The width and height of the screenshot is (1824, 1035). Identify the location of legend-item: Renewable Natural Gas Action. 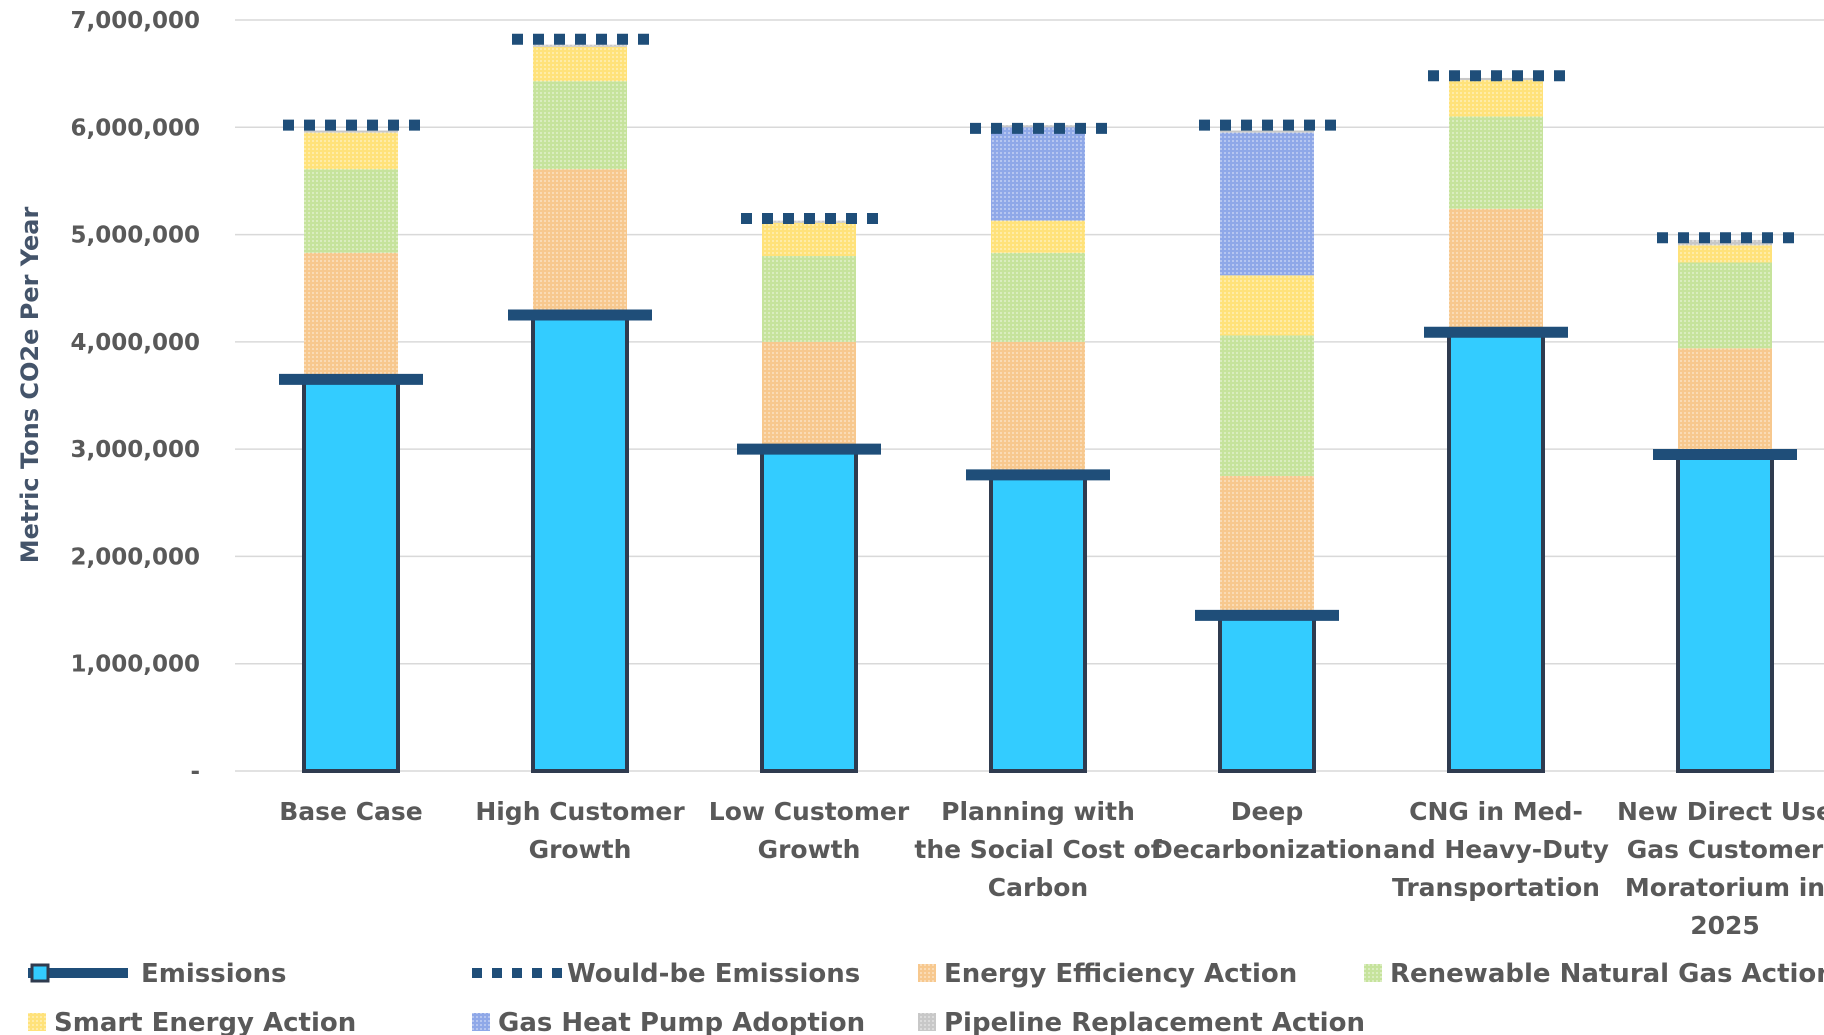
(1594, 974).